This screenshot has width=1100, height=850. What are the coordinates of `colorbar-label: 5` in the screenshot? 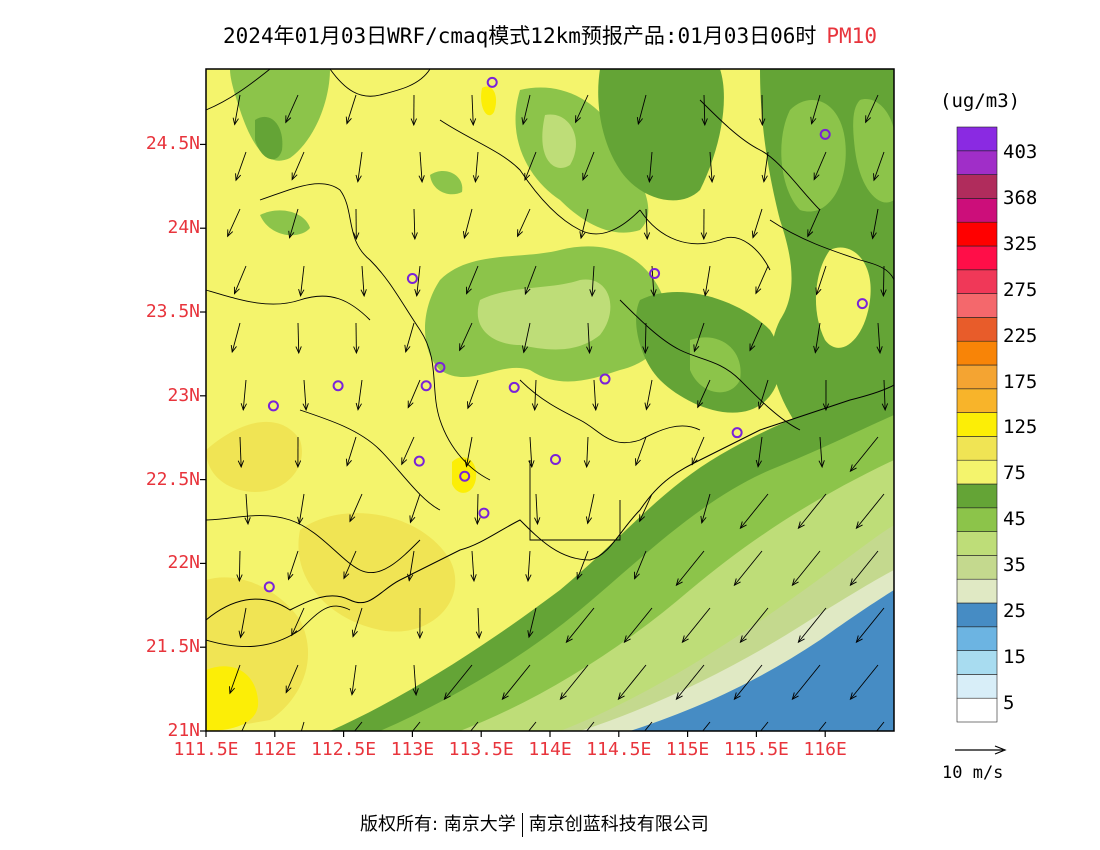 It's located at (1009, 702).